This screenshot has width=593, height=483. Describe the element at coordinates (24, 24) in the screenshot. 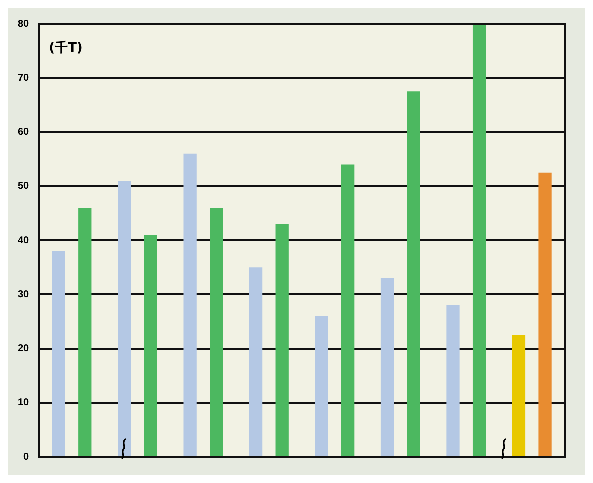

I see `y-tick-label: 80` at that location.